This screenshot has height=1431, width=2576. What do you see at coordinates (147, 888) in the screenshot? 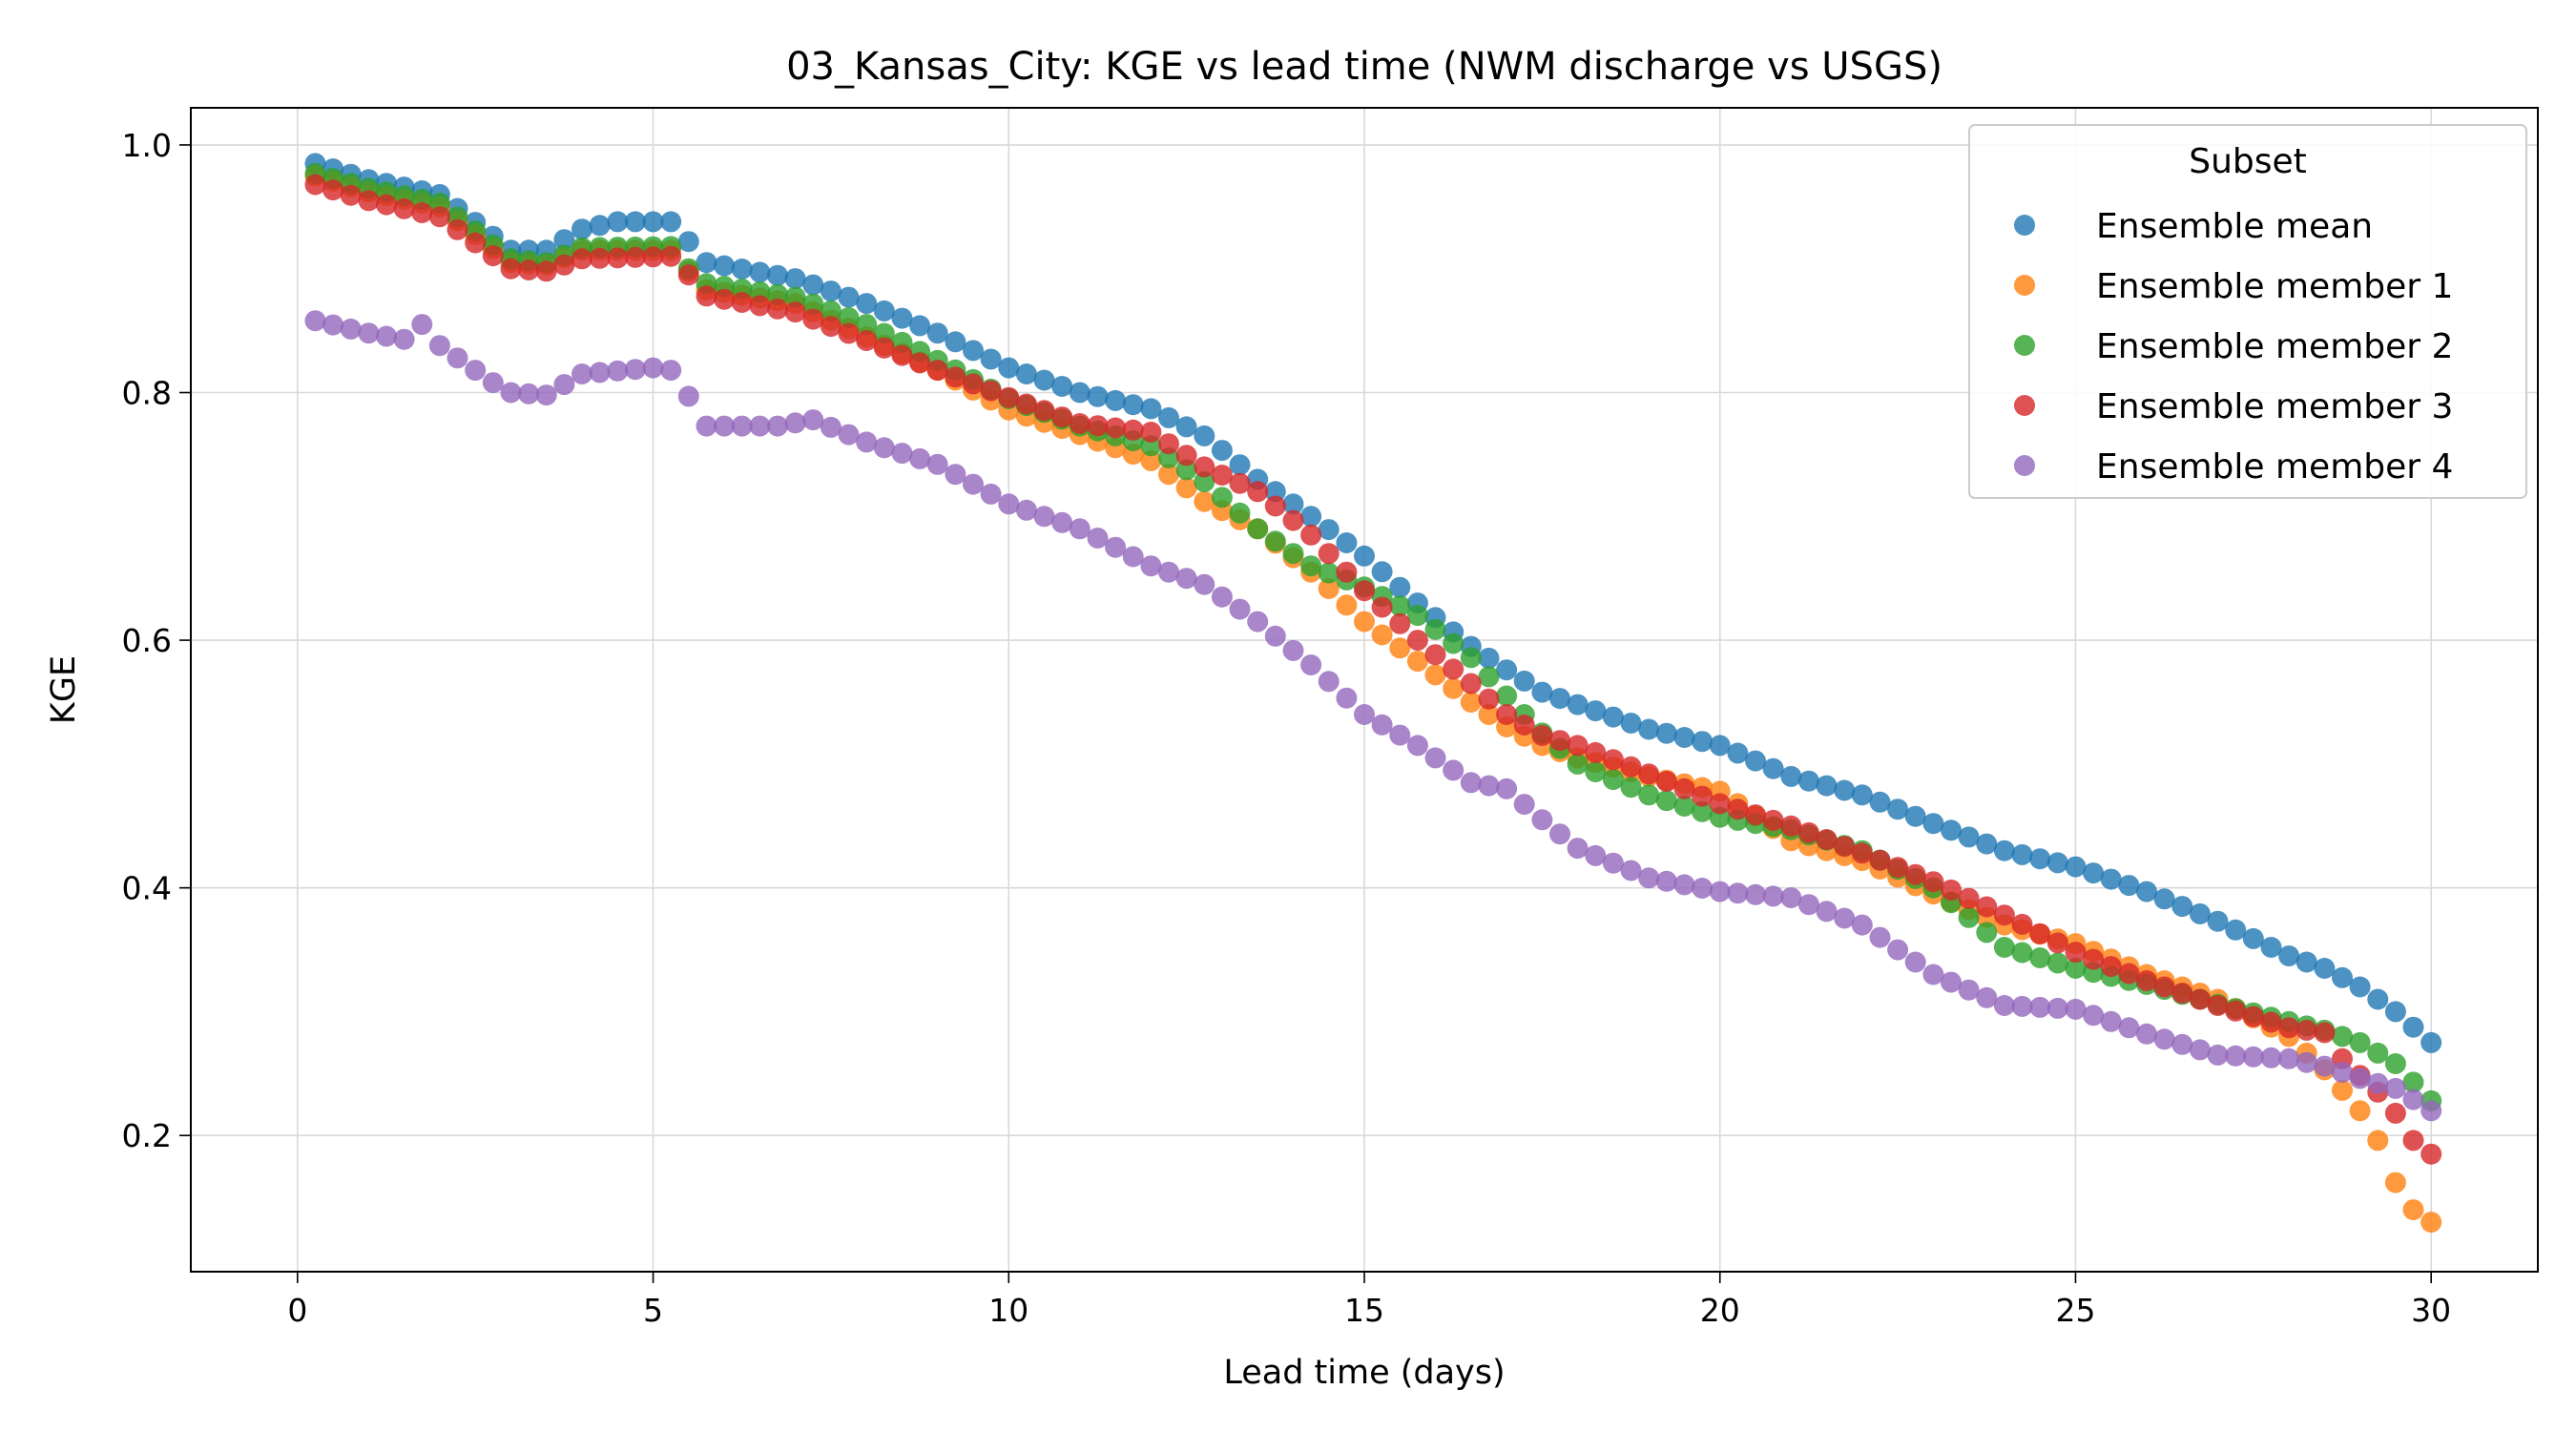
I see `y-tick-label: 0.4` at bounding box center [147, 888].